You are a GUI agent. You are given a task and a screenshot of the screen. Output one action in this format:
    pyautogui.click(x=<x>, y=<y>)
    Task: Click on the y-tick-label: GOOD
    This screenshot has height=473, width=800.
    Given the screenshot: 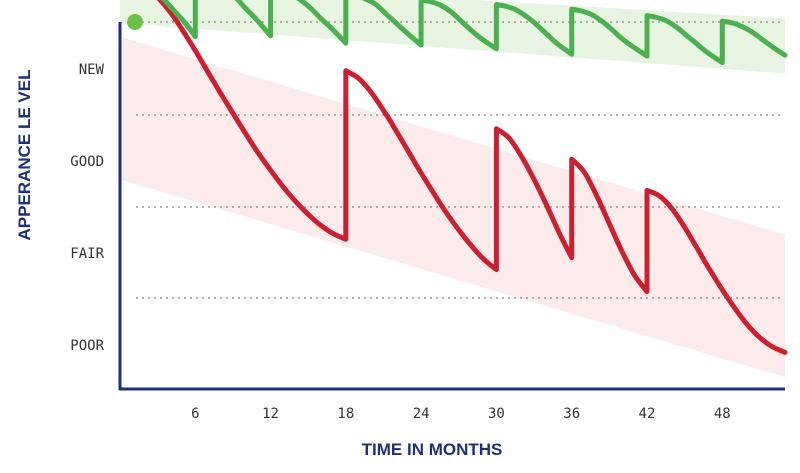 What is the action you would take?
    pyautogui.click(x=87, y=162)
    